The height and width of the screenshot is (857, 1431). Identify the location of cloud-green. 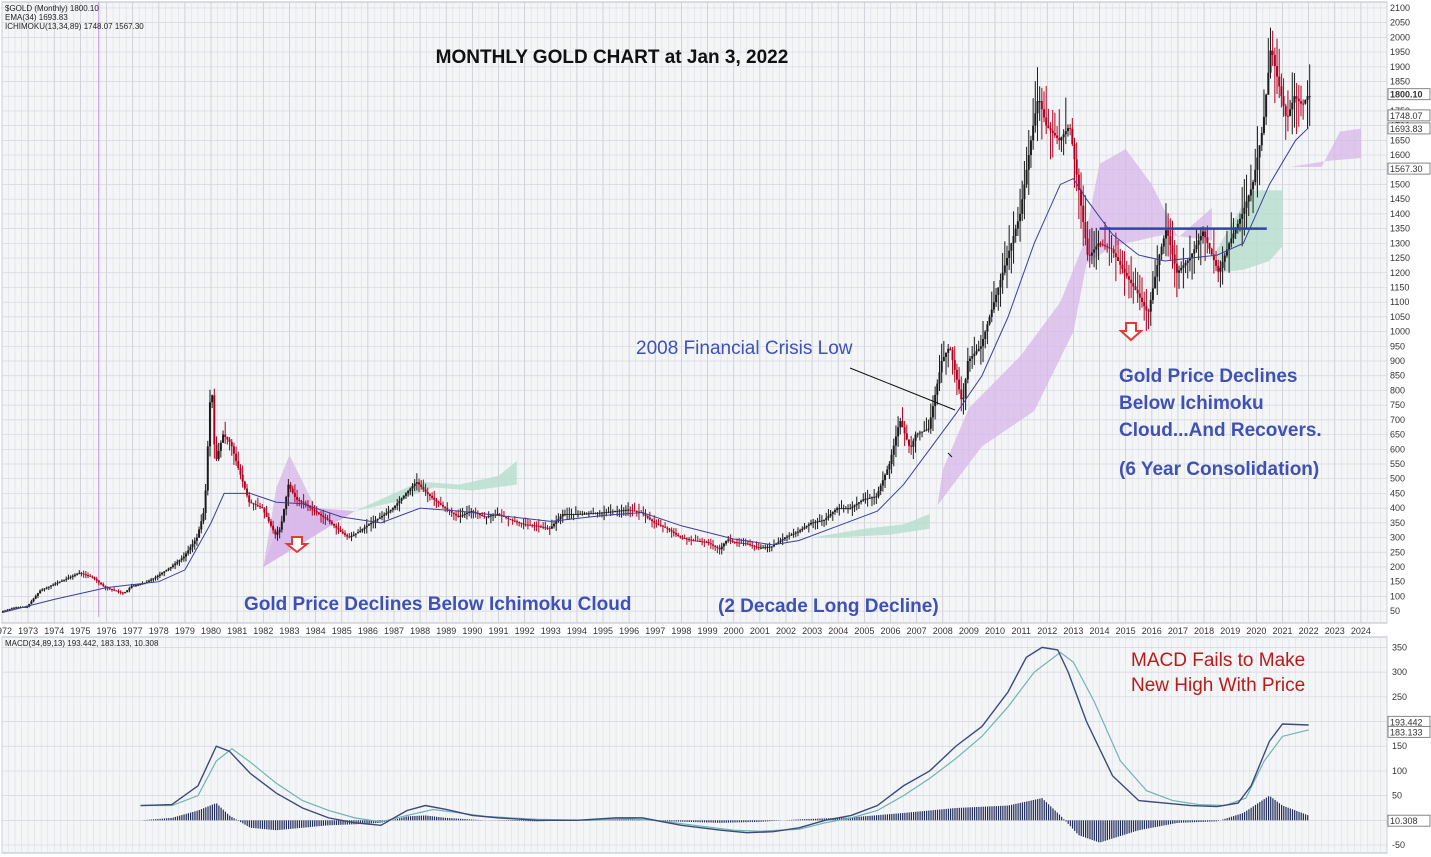
(435, 486).